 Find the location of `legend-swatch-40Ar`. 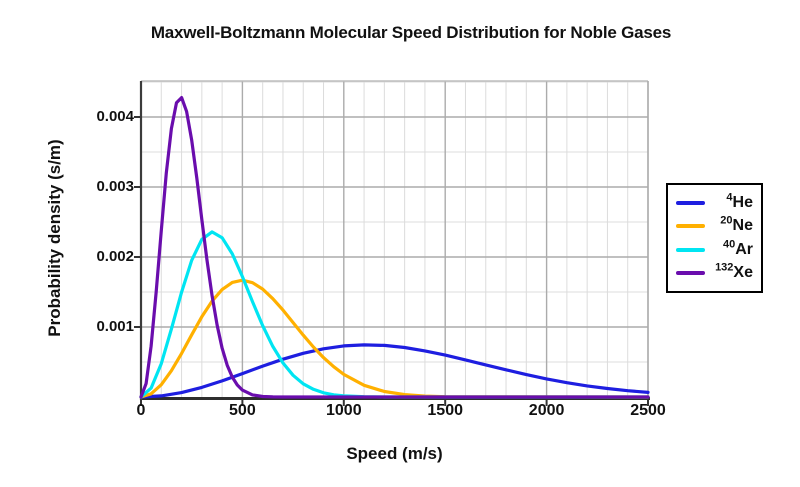

legend-swatch-40Ar is located at coordinates (690, 249).